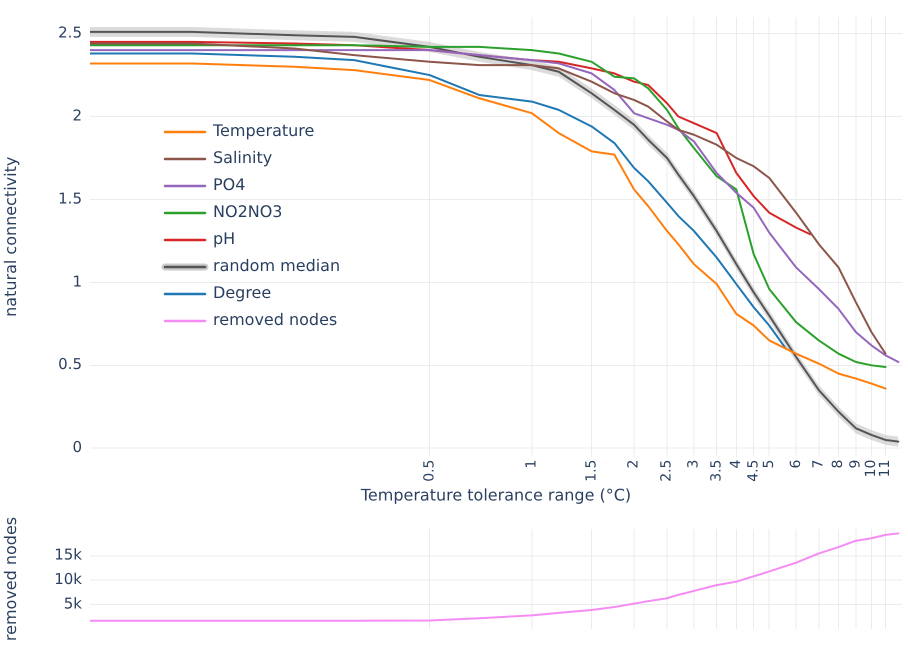 This screenshot has height=646, width=908. What do you see at coordinates (70, 364) in the screenshot?
I see `y-tick-label: 0.5` at bounding box center [70, 364].